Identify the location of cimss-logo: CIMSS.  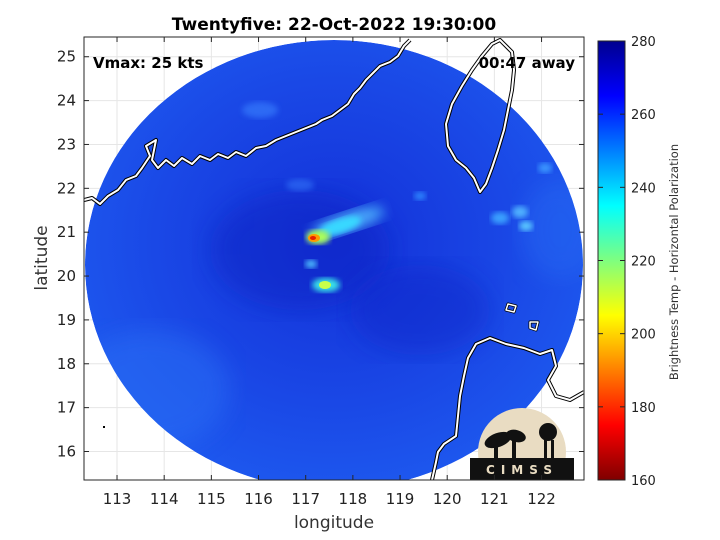
(522, 444).